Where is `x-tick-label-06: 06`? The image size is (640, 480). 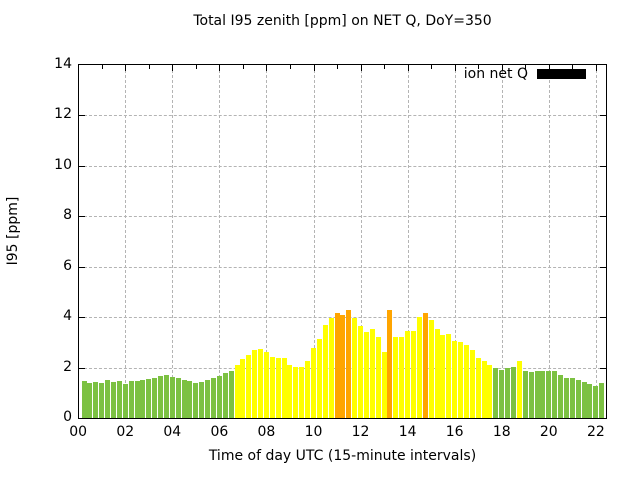
x-tick-label-06: 06 is located at coordinates (219, 432).